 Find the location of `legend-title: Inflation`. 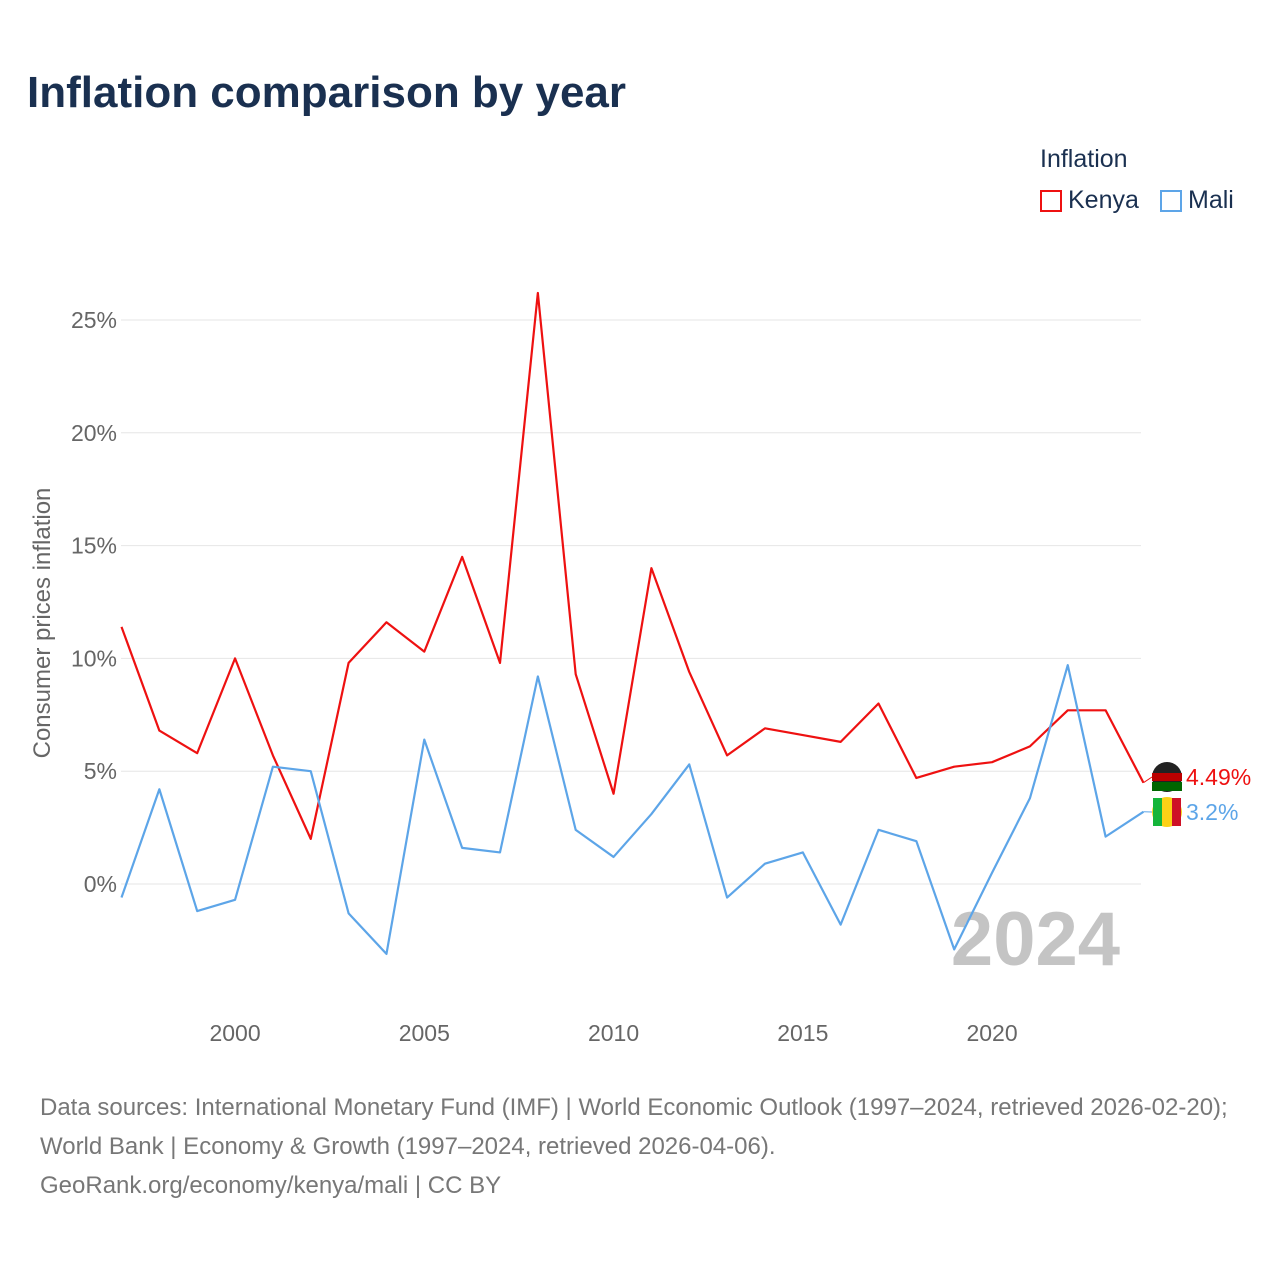

legend-title: Inflation is located at coordinates (1084, 159).